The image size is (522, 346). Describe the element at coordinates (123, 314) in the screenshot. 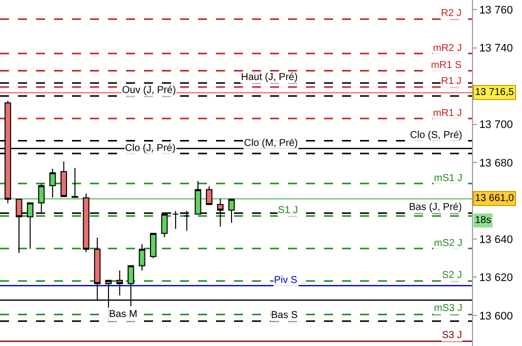

I see `annotation: Bas M` at that location.